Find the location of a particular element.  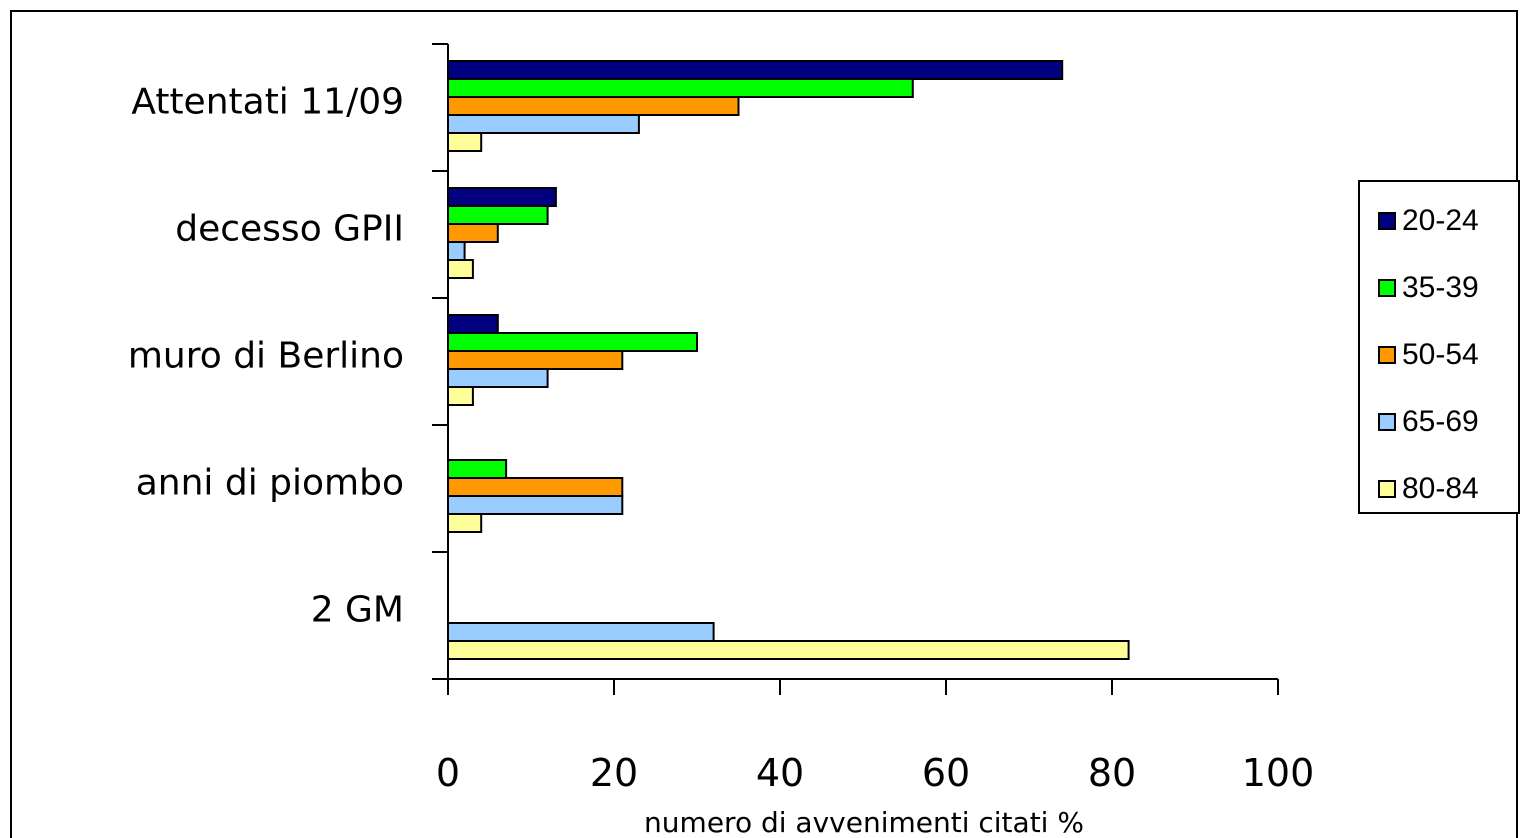

x-tick-label: 40 is located at coordinates (780, 773).